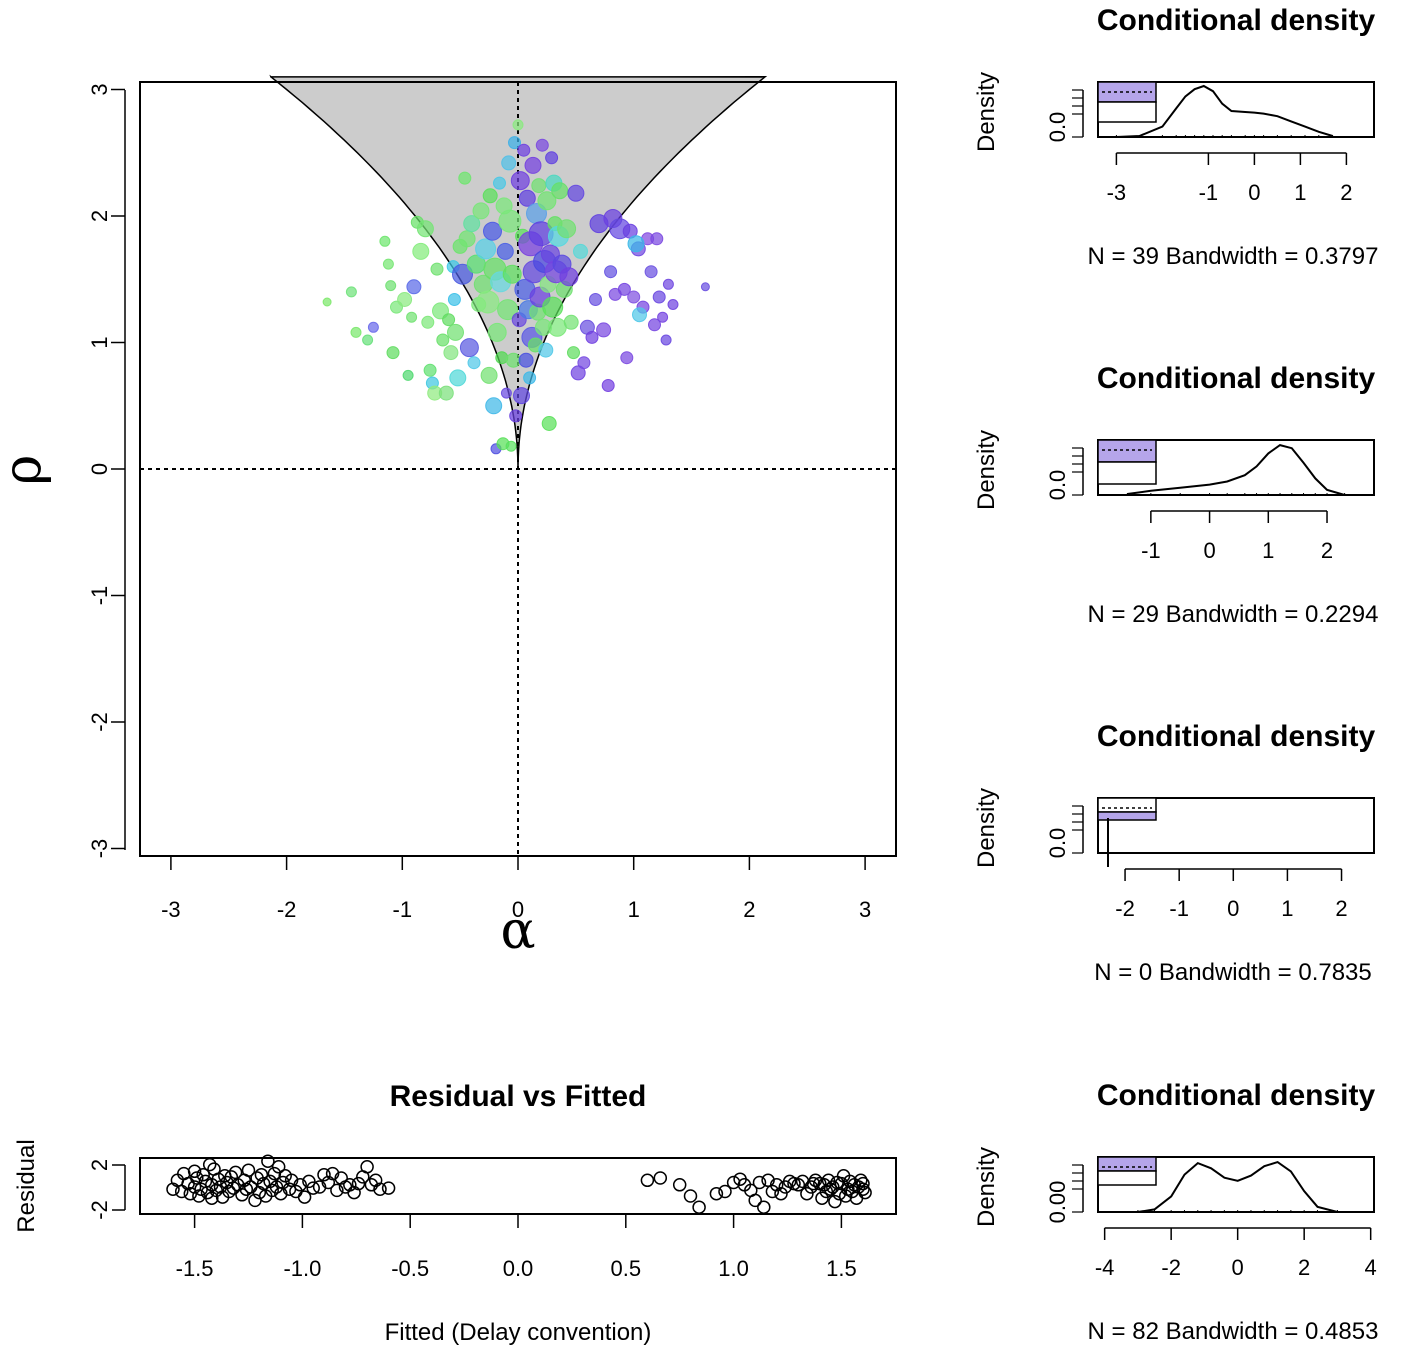  What do you see at coordinates (1236, 736) in the screenshot?
I see `conditional-density-title: Conditional density` at bounding box center [1236, 736].